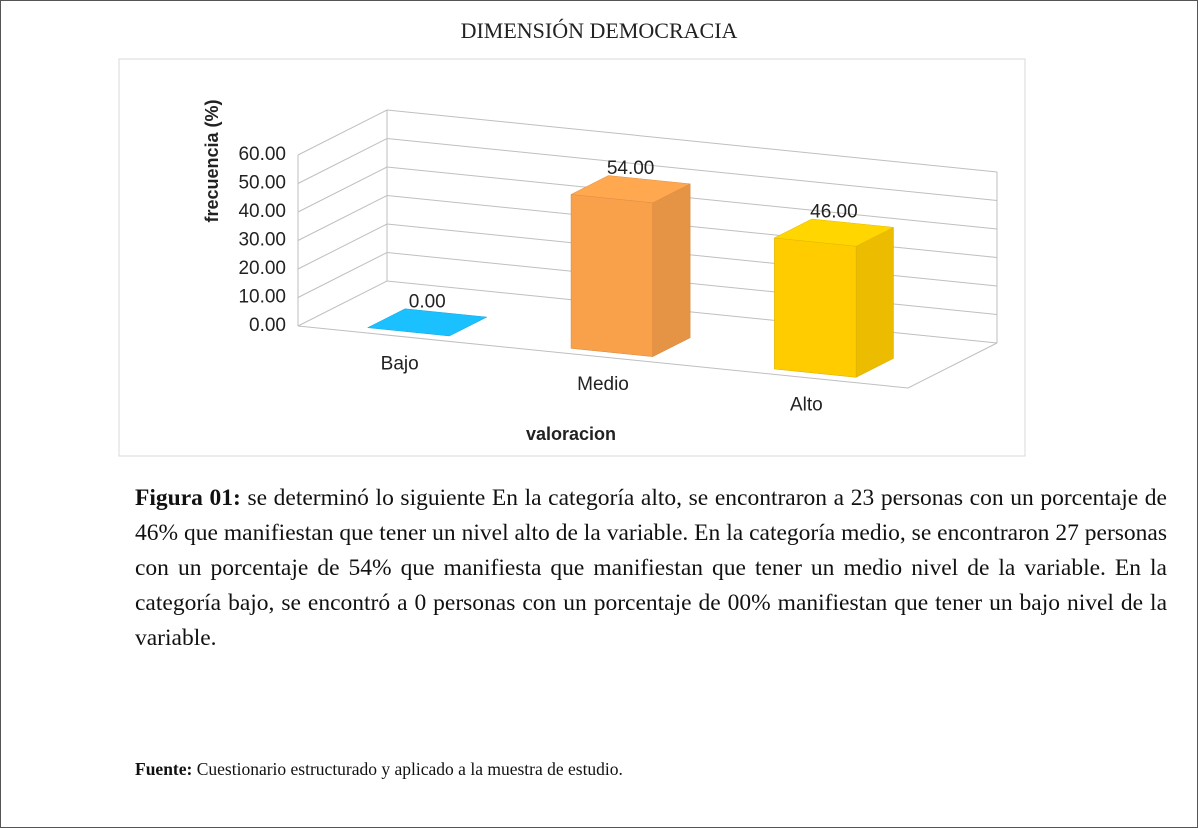 The width and height of the screenshot is (1198, 828). Describe the element at coordinates (427, 301) in the screenshot. I see `value-label: 0.00` at that location.